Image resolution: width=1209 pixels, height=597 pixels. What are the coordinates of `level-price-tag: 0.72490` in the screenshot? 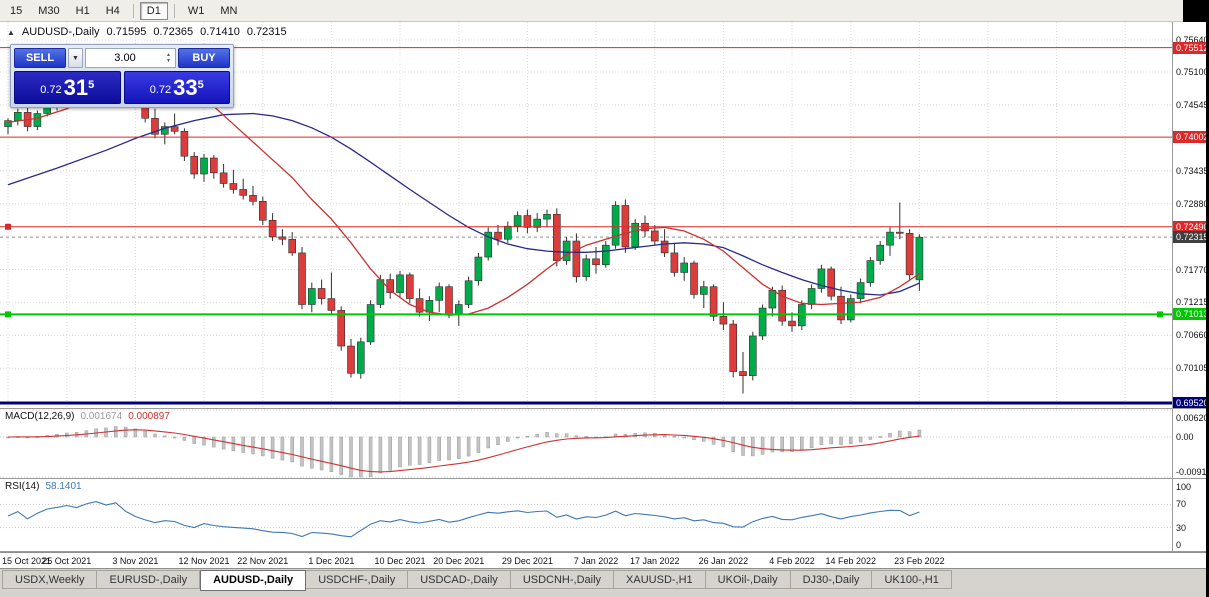 It's located at (1191, 226).